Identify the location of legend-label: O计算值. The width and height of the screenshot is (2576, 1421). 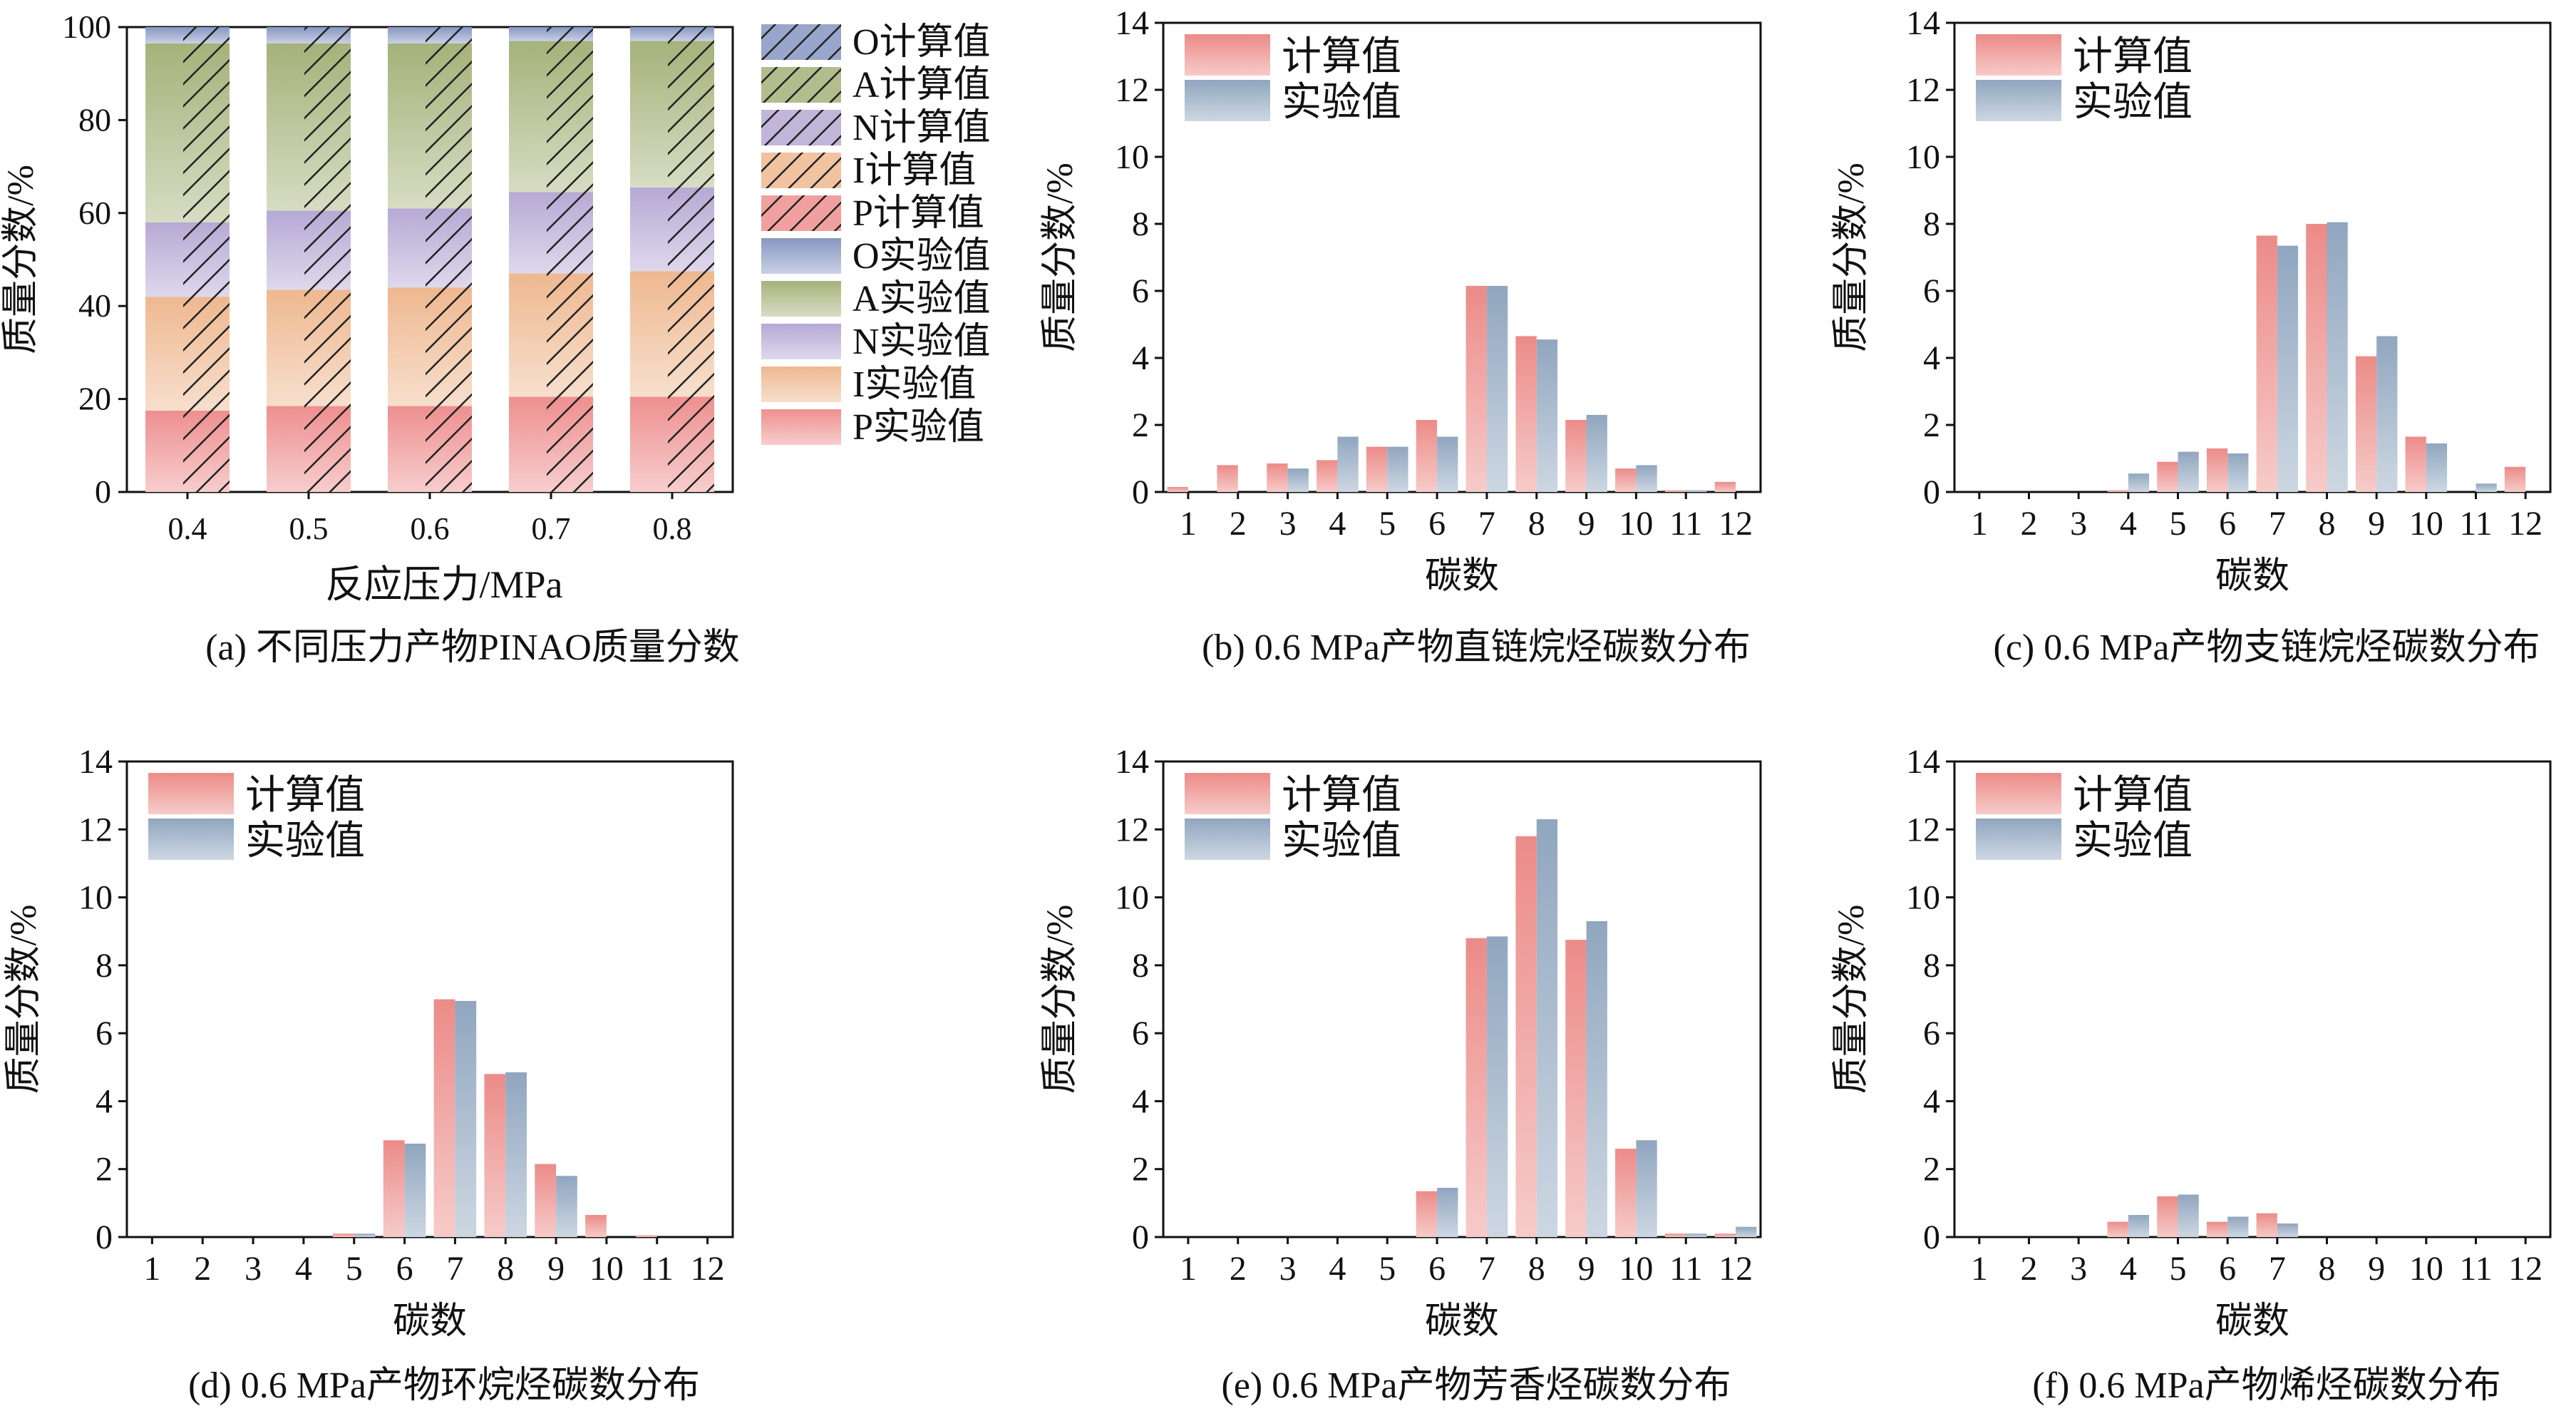
(921, 42).